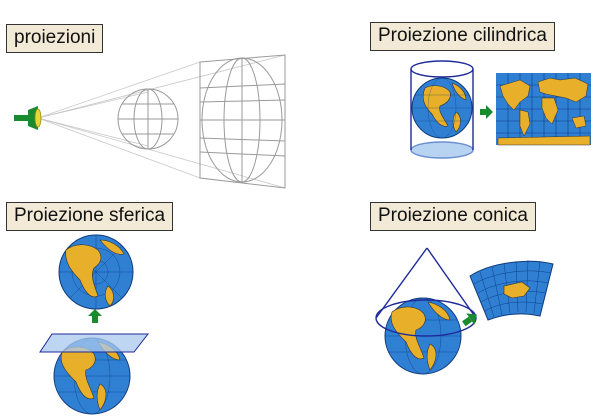 The height and width of the screenshot is (418, 596). I want to click on label-proiezione-conica: Proiezione conica, so click(453, 216).